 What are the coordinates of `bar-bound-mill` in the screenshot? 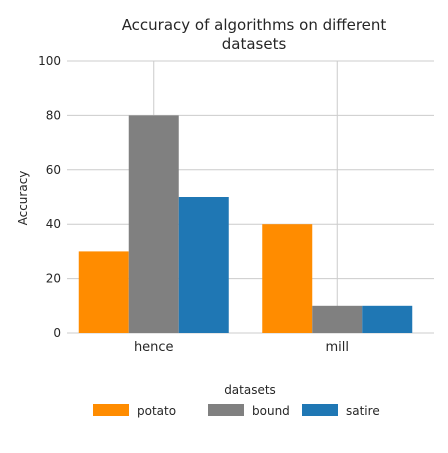 It's located at (337, 319).